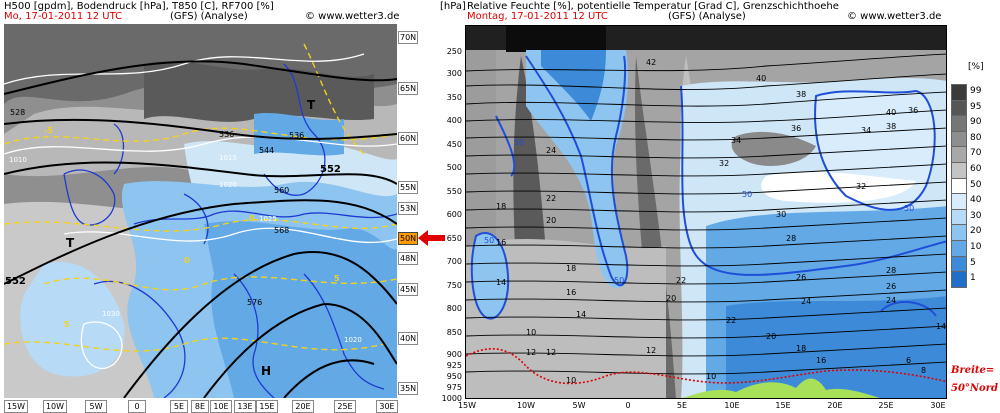 The width and height of the screenshot is (1000, 413). Describe the element at coordinates (682, 405) in the screenshot. I see `lon-tick: 5E` at that location.